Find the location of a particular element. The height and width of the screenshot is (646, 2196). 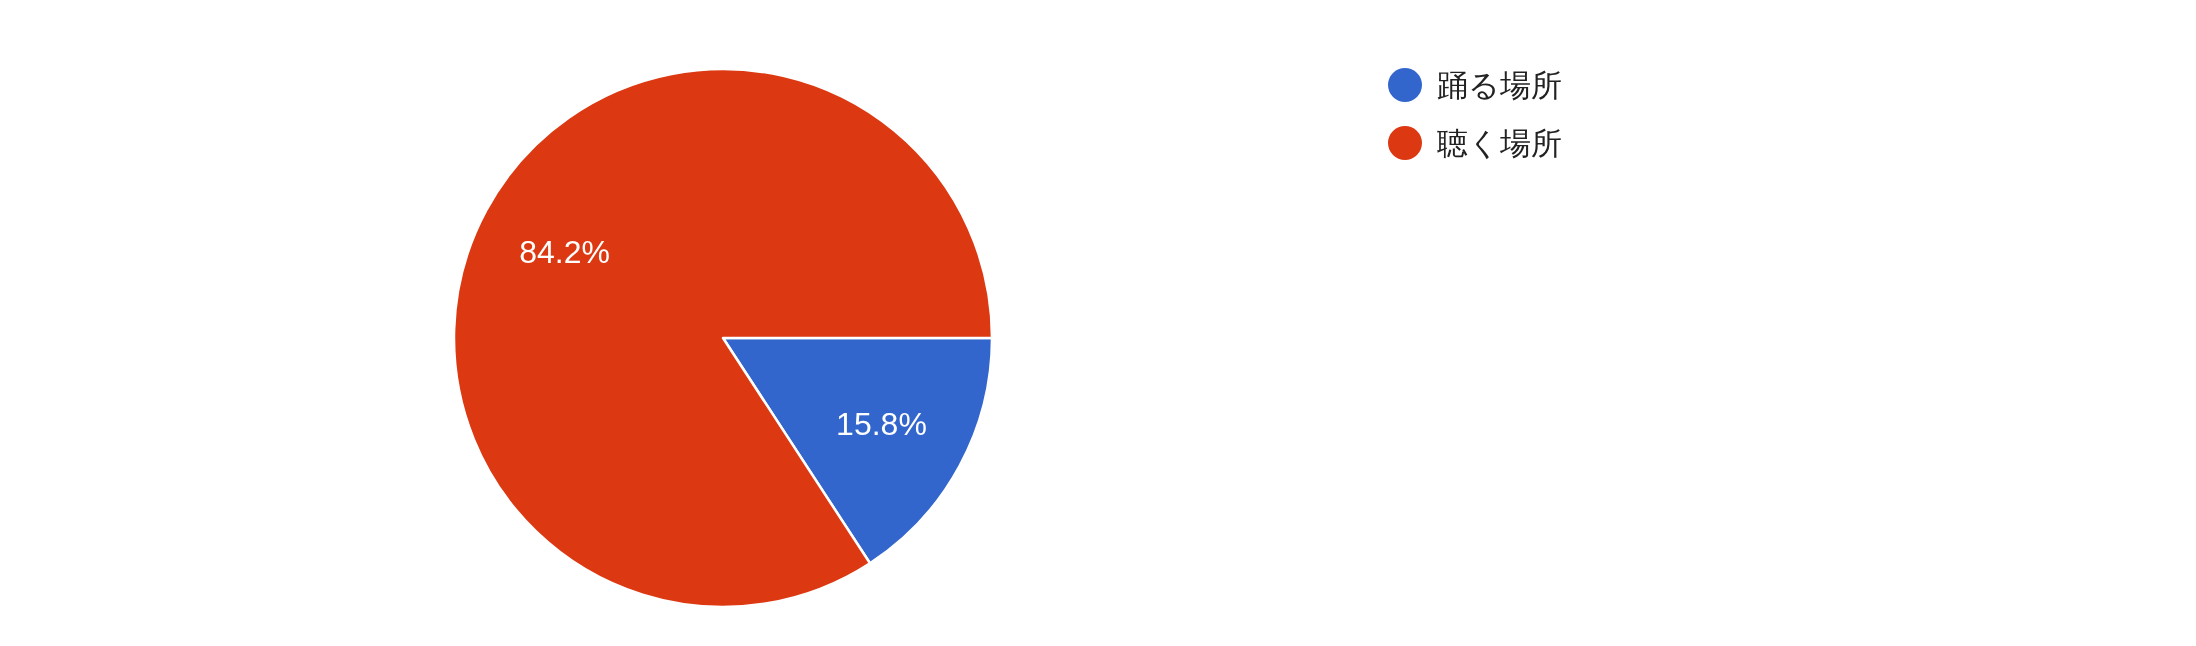

legend-label: 踊る場所 is located at coordinates (1499, 85).